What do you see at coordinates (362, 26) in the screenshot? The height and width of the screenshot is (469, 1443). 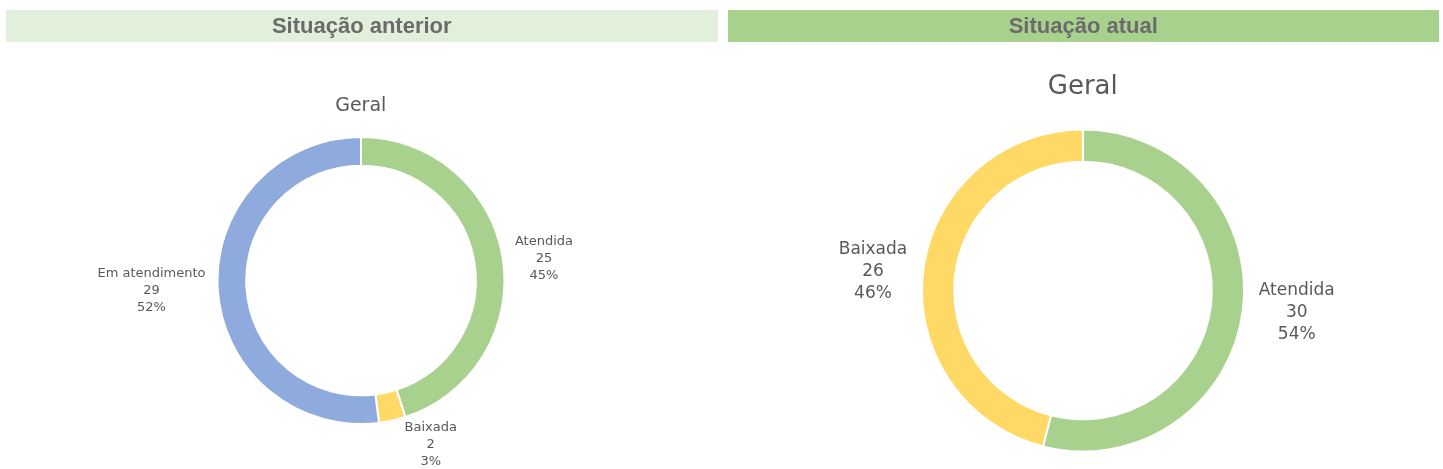 I see `chart-title: Situação anterior` at bounding box center [362, 26].